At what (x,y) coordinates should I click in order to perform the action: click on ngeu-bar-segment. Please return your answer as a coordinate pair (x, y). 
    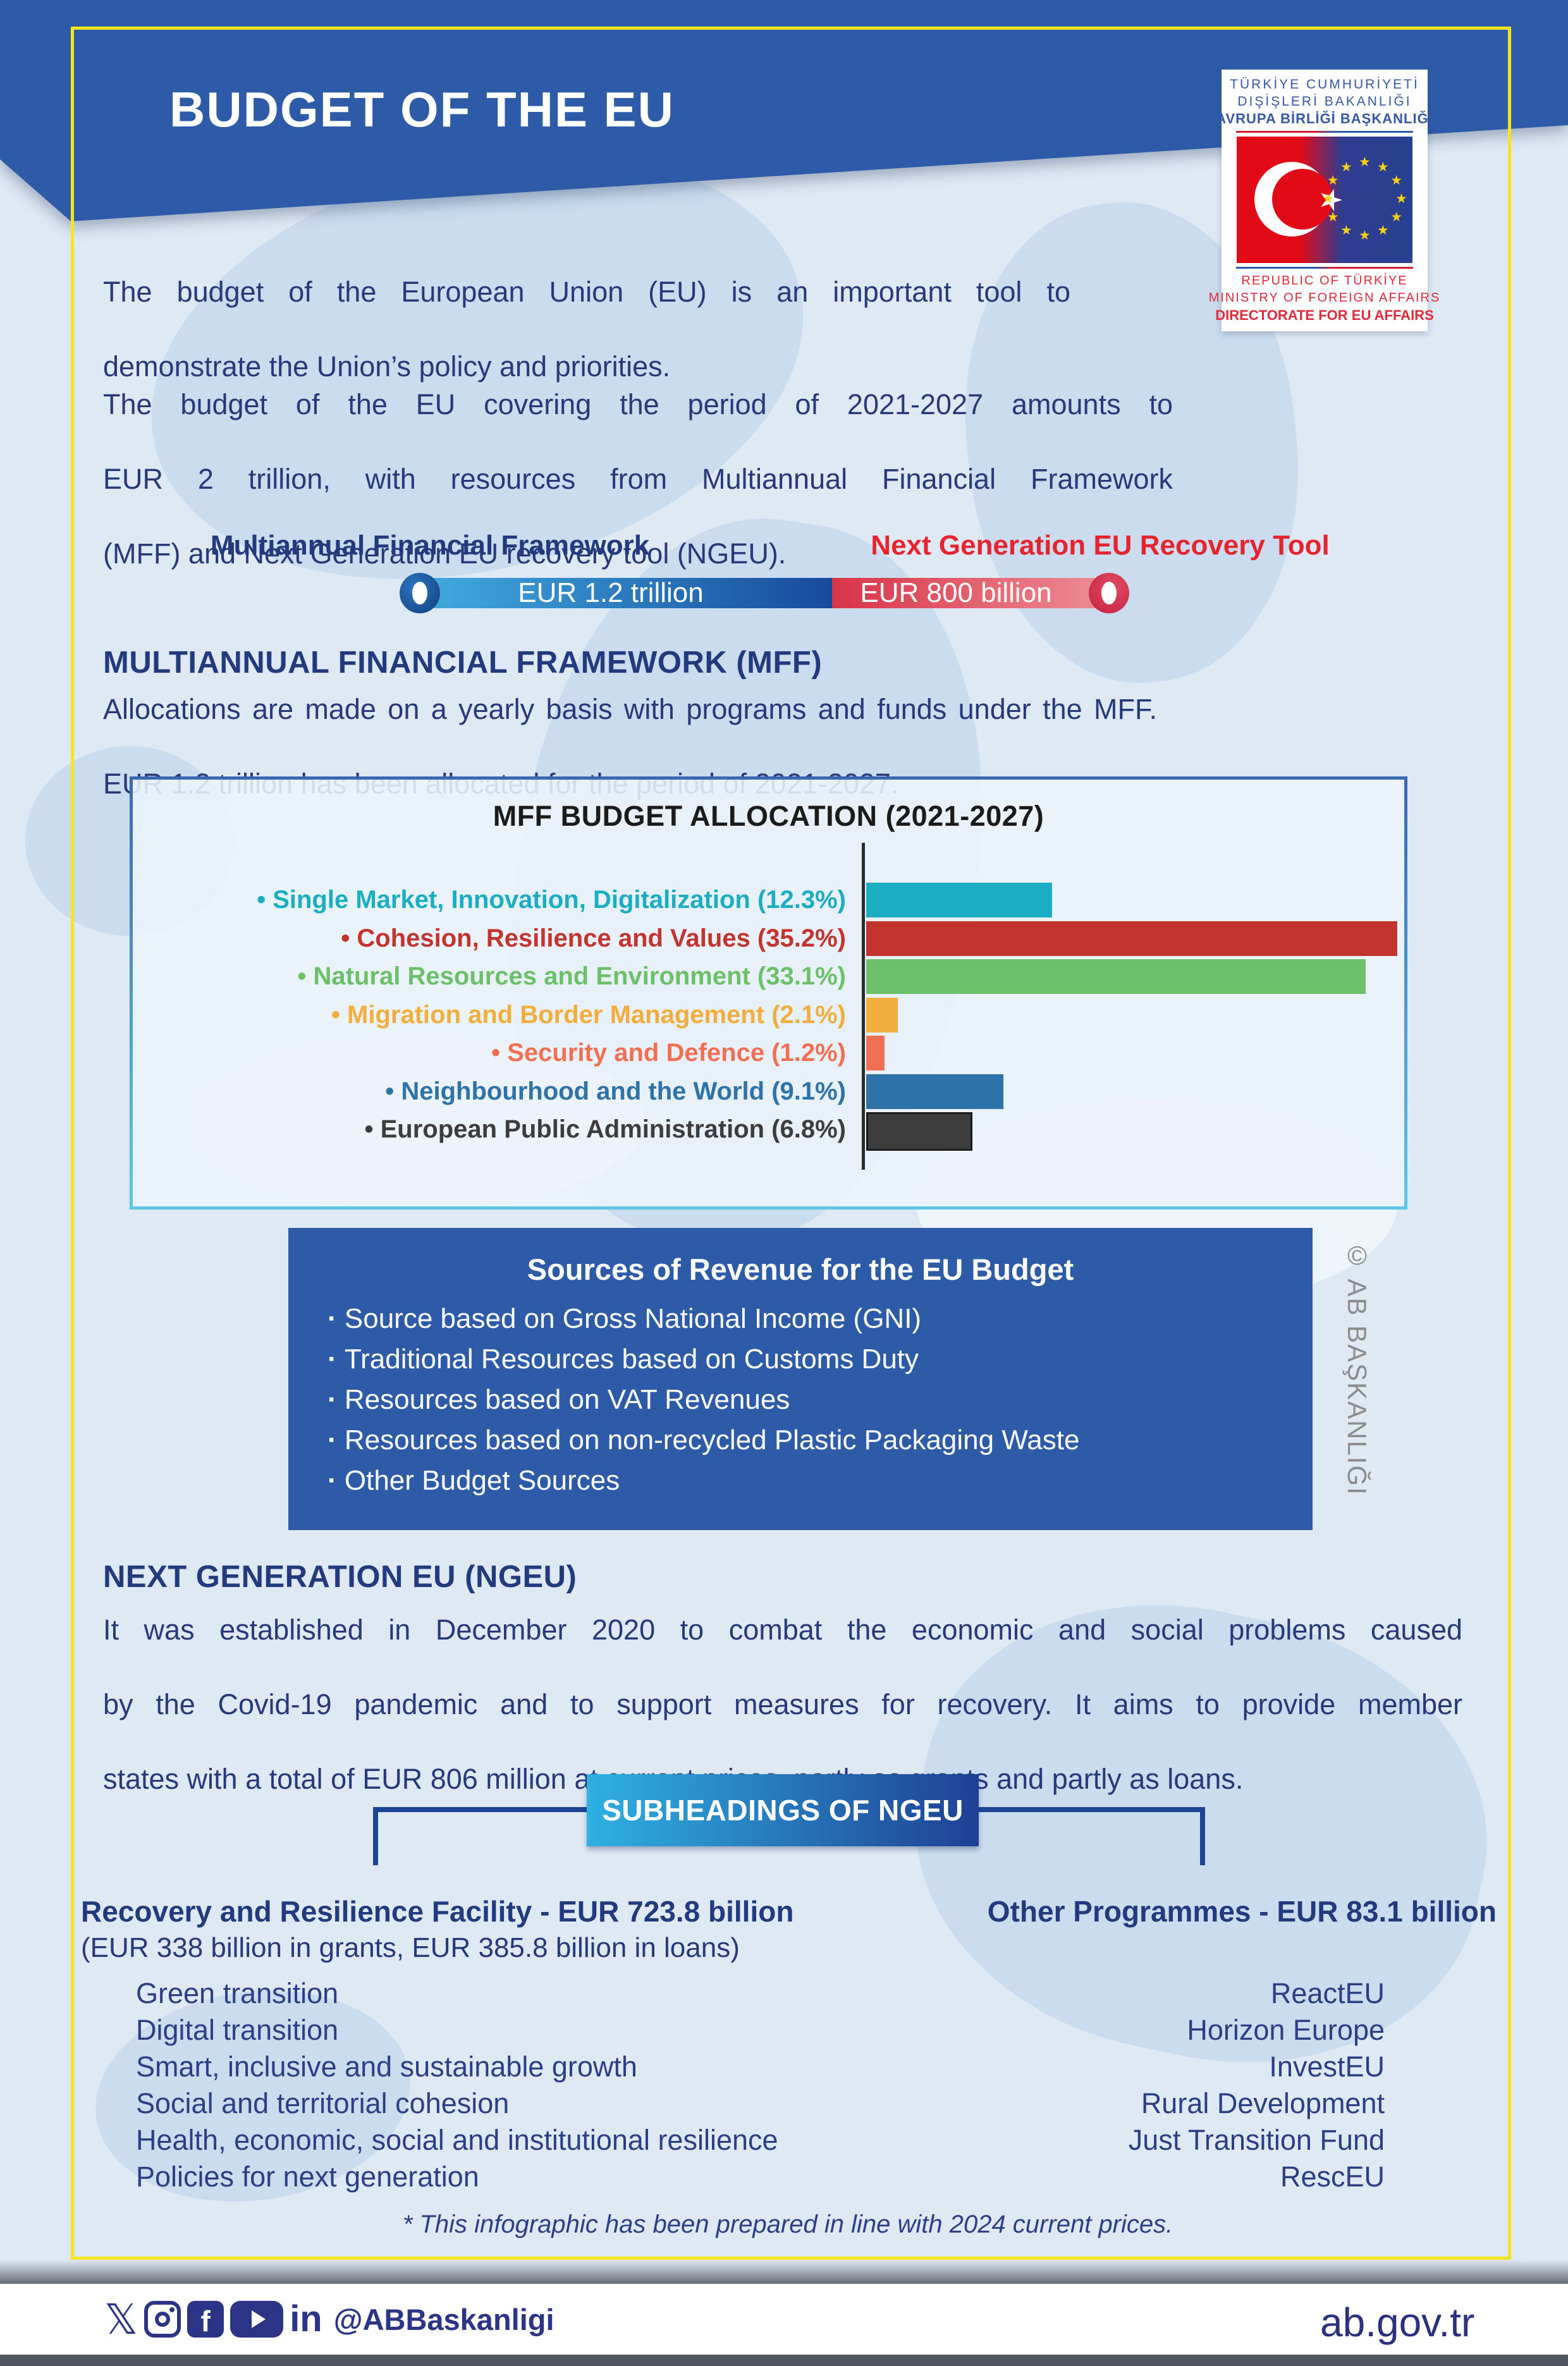
    Looking at the image, I should click on (970, 593).